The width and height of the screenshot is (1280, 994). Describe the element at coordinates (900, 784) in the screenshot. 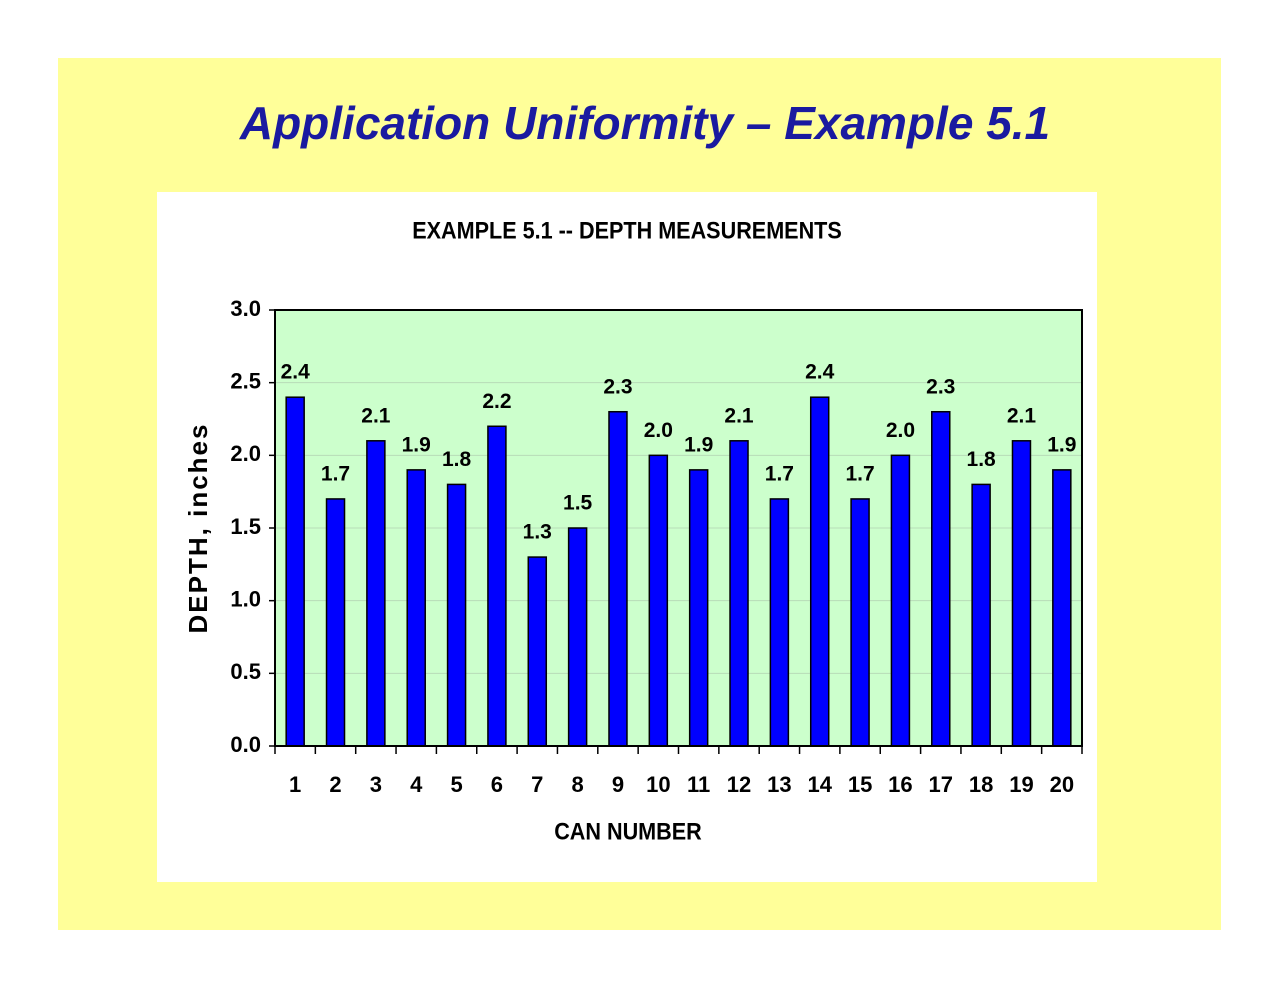

I see `x-tick-label: 16` at that location.